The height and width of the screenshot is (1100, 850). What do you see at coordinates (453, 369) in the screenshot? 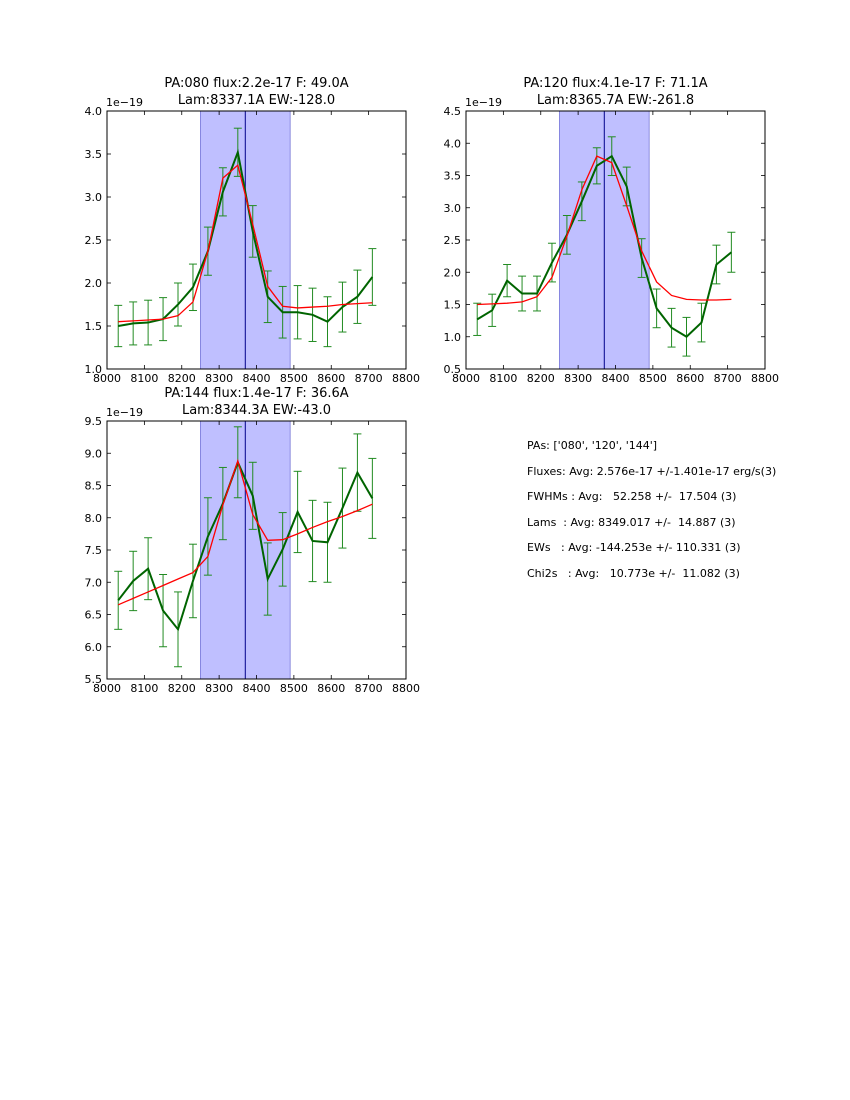
I see `y-tick-label: 0.5` at bounding box center [453, 369].